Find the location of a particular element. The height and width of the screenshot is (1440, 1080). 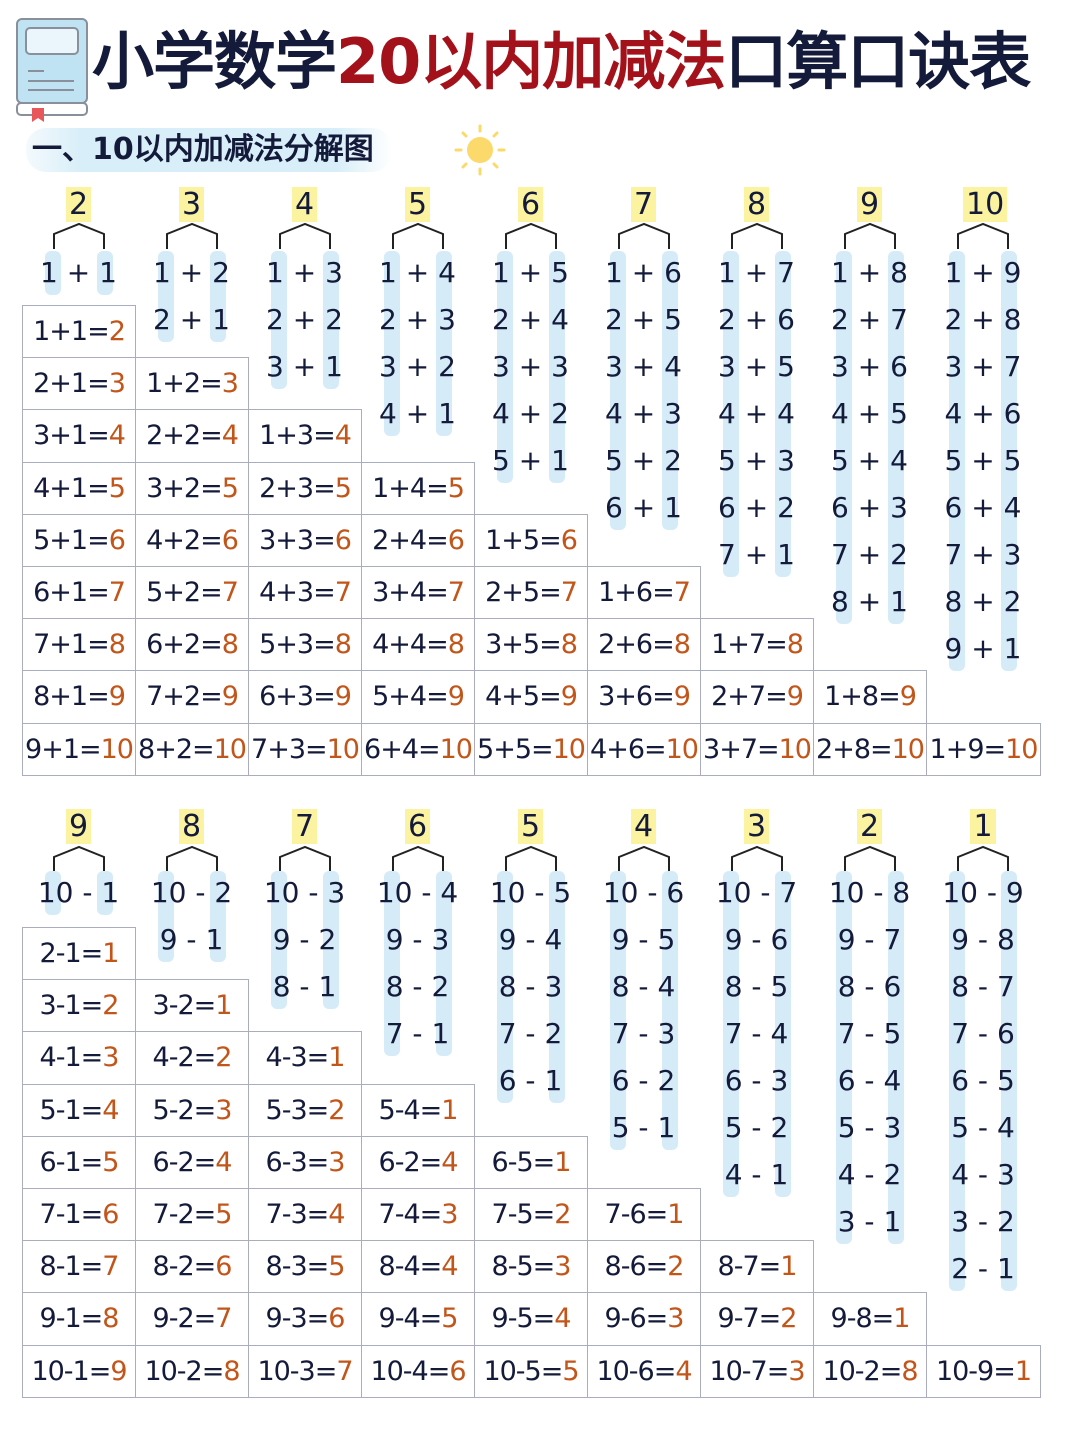

subtraction-decomposition-item: 10 - 5 is located at coordinates (530, 892).